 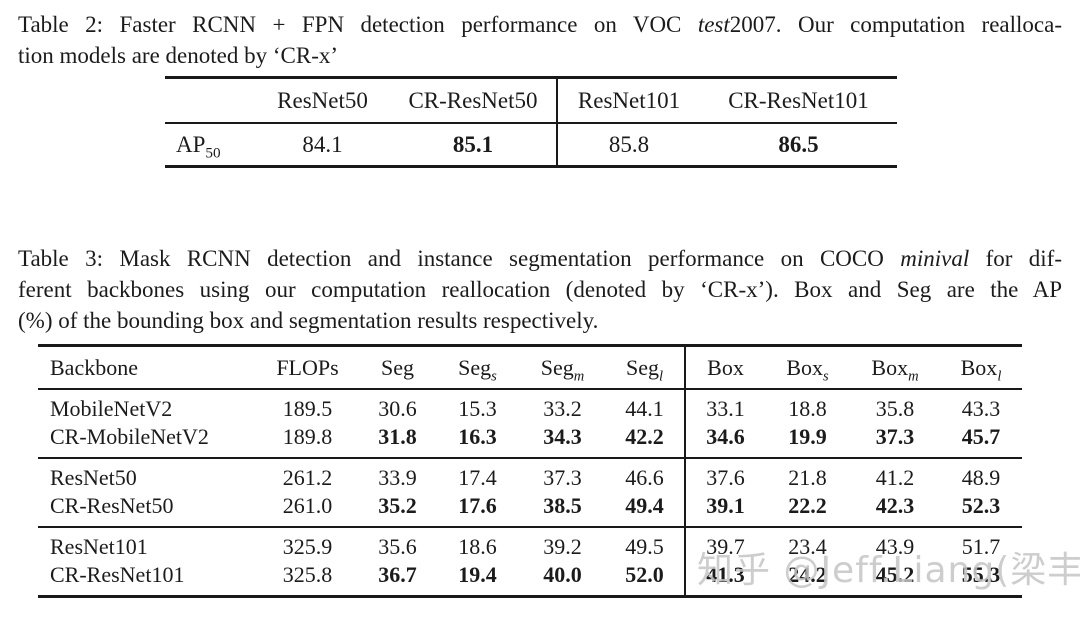 I want to click on cell-box-m: 42.3, so click(x=895, y=505).